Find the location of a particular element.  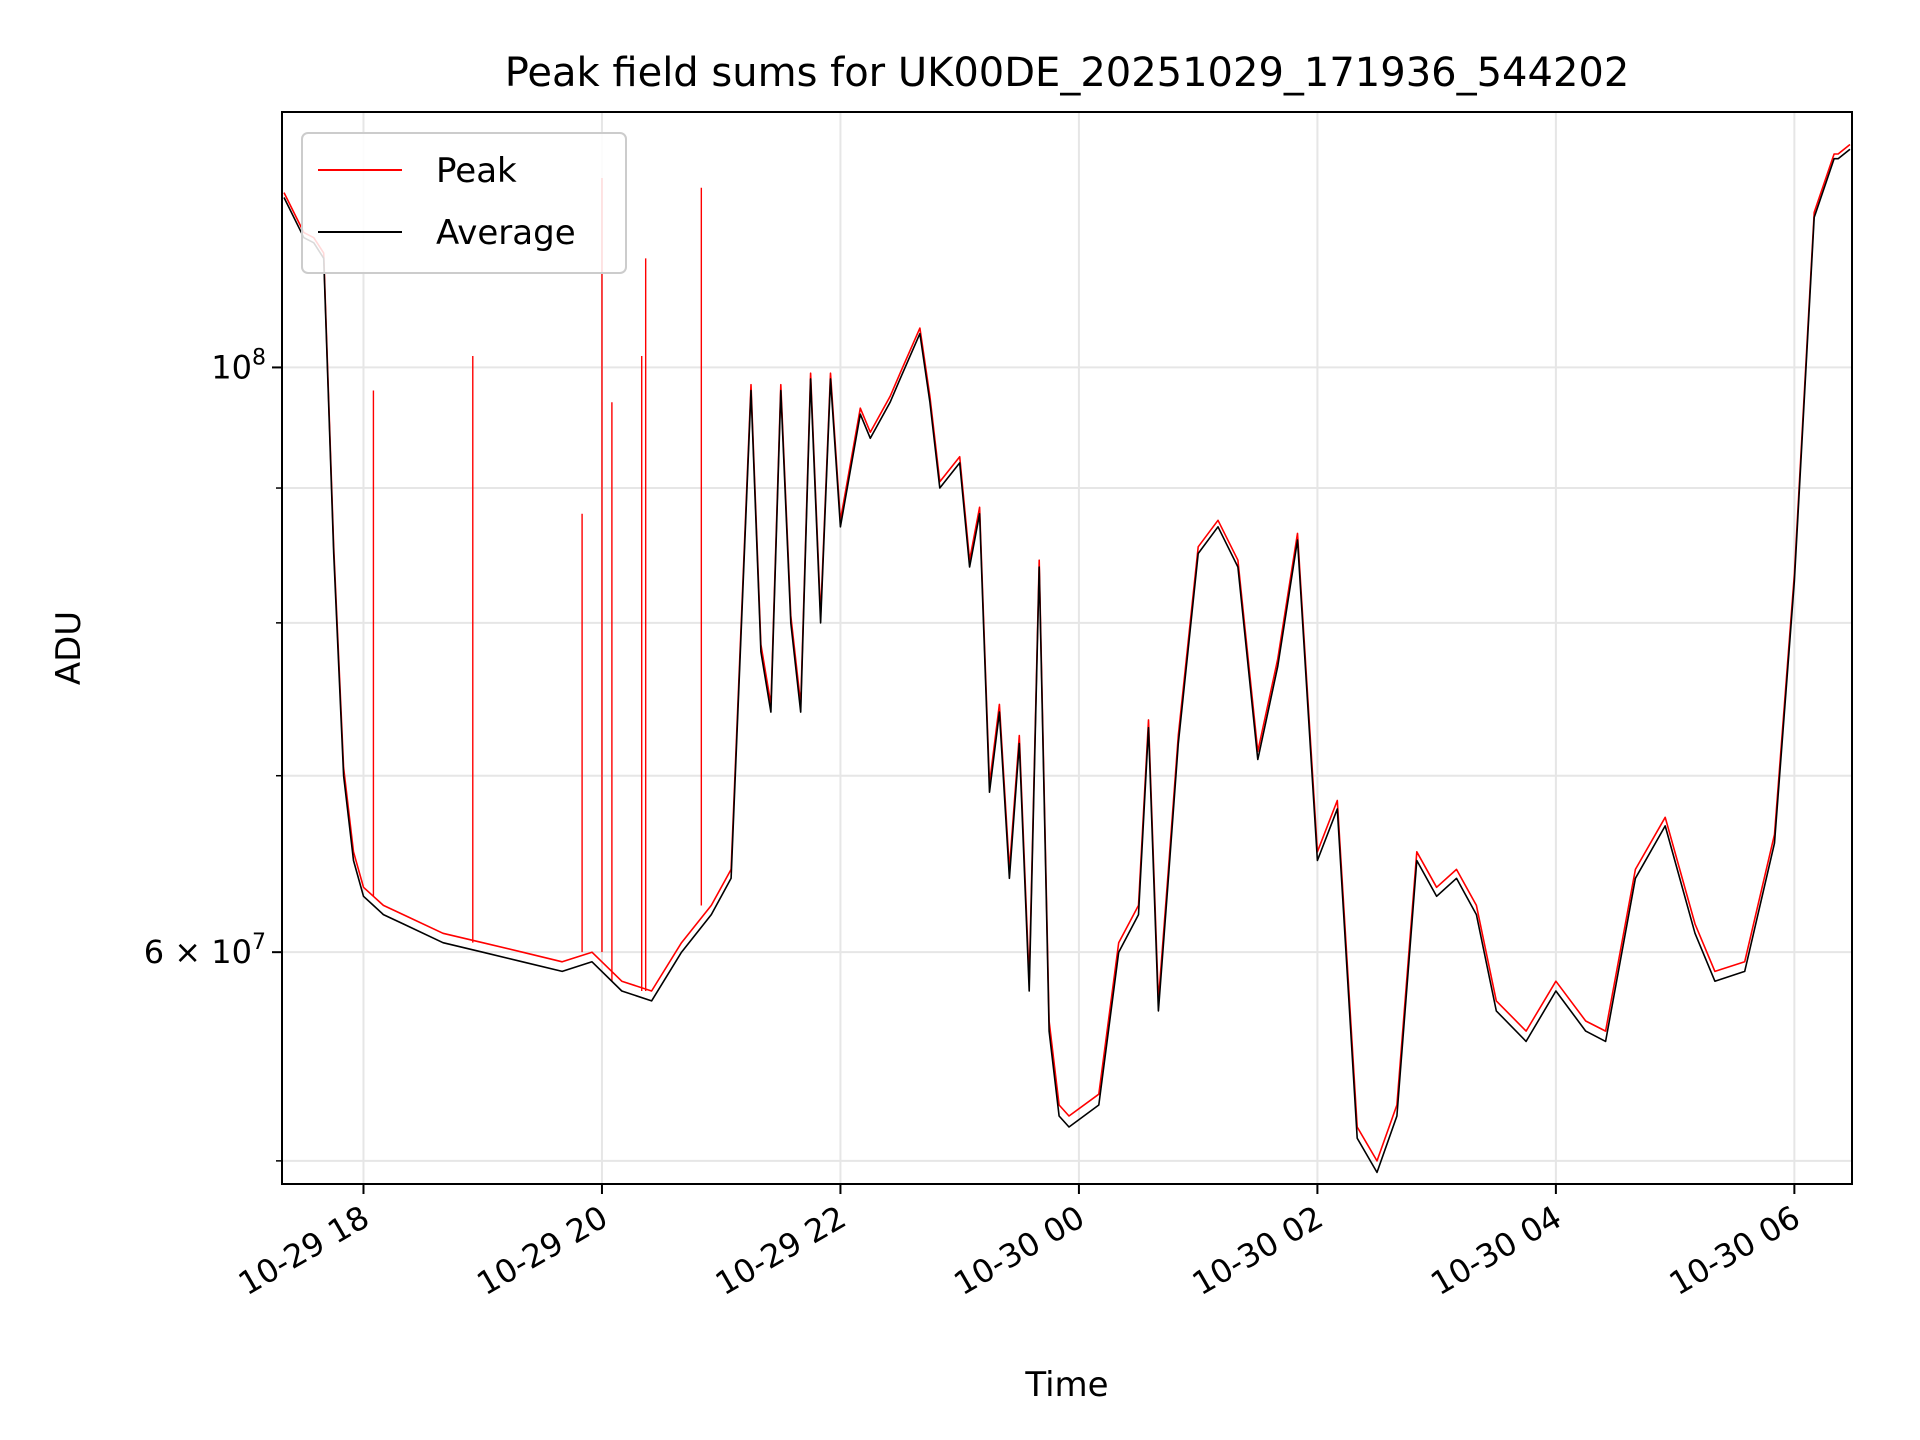

y-axis-label: ADU is located at coordinates (69, 648).